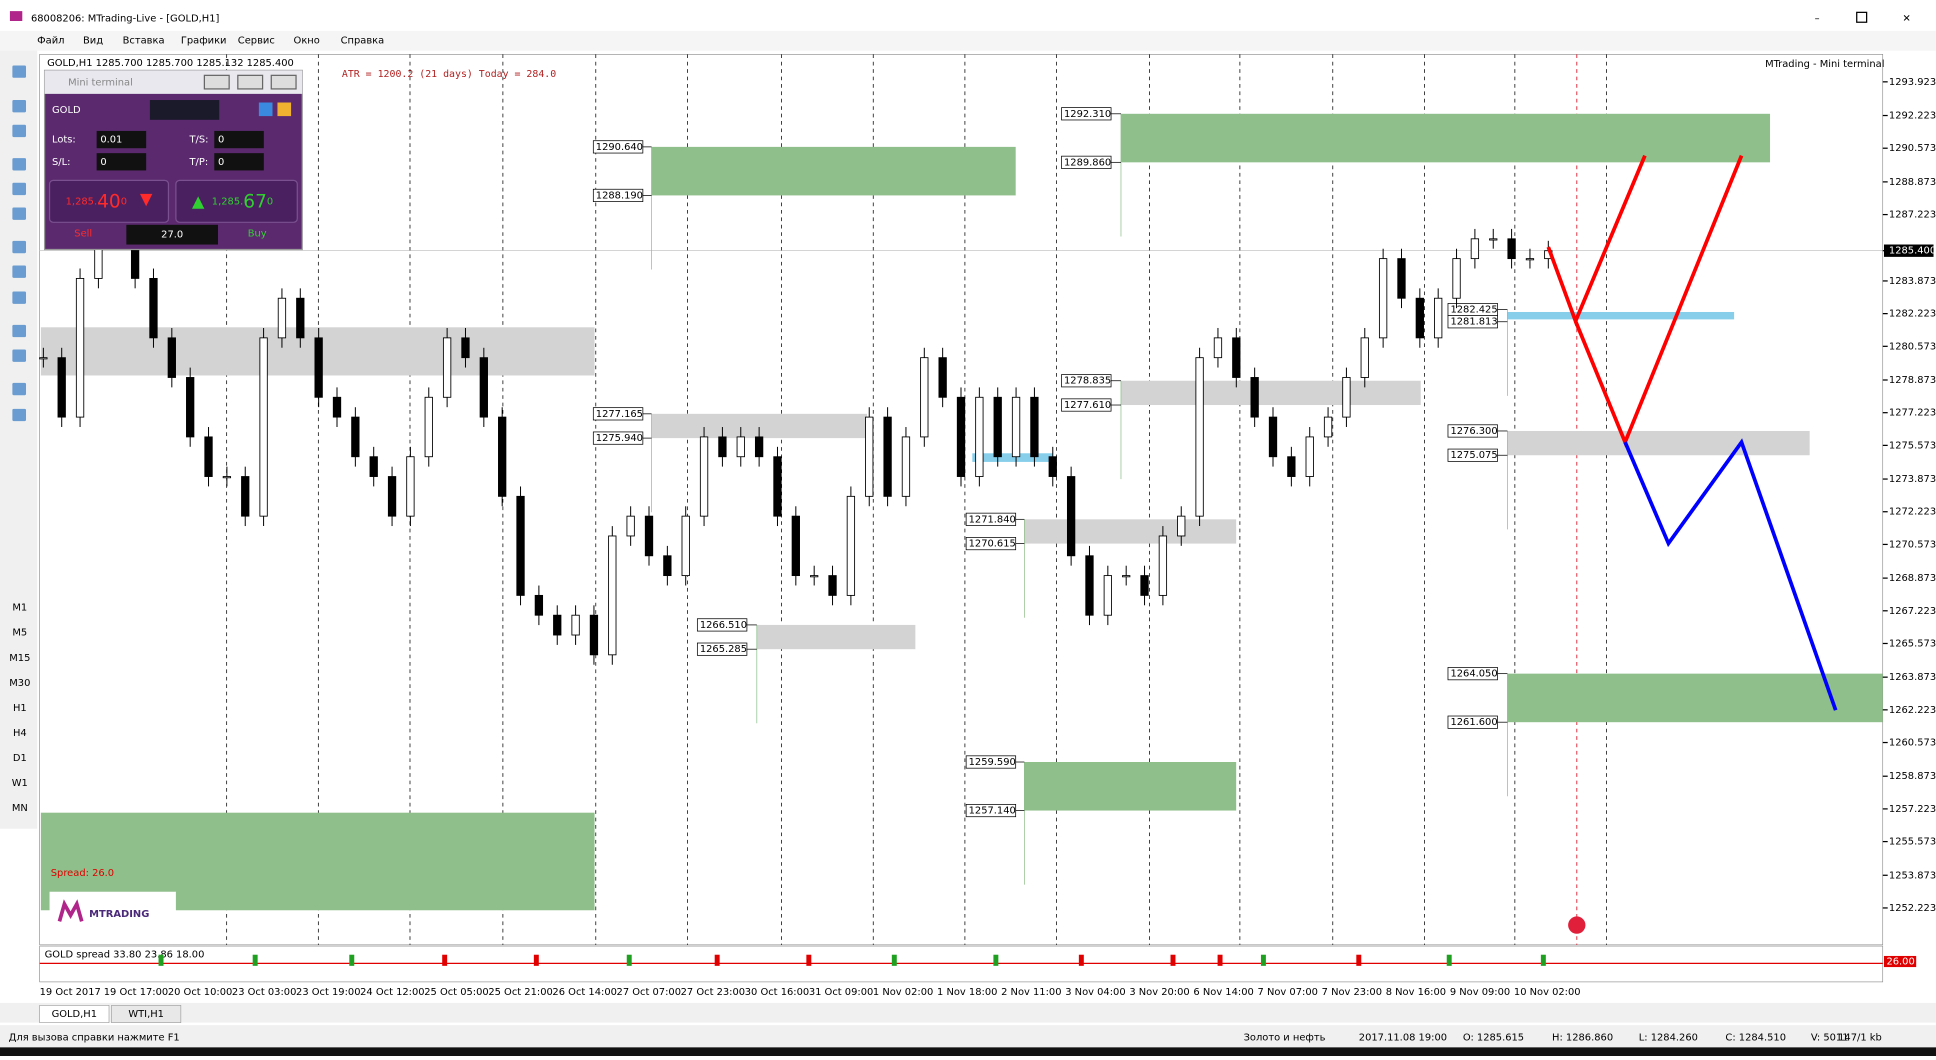  What do you see at coordinates (216, 82) in the screenshot?
I see `window-button-min` at bounding box center [216, 82].